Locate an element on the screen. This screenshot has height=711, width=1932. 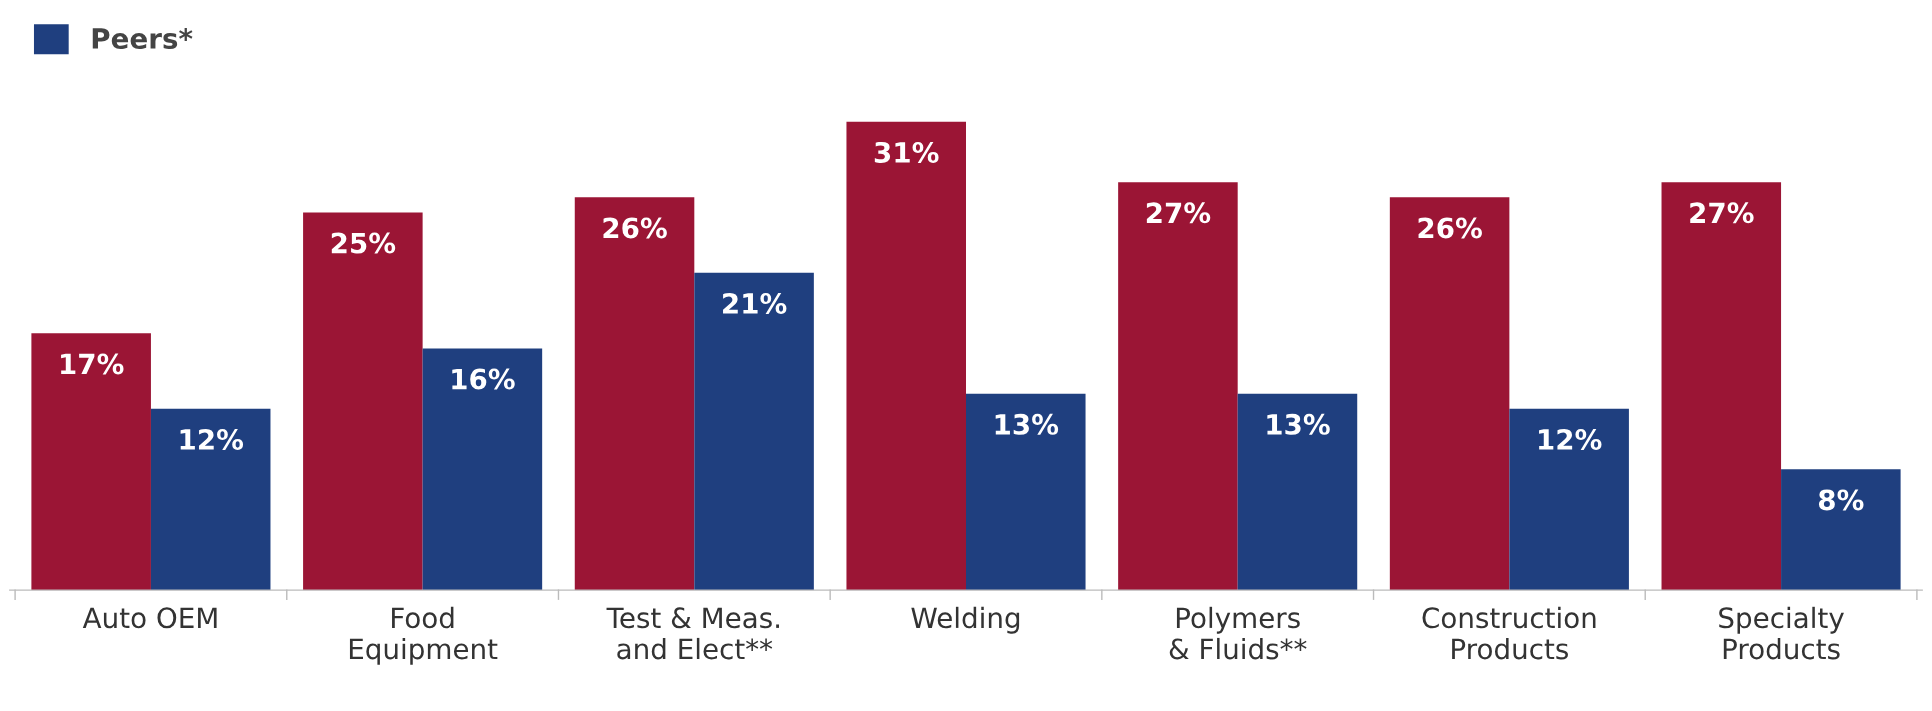
x-tick-label: Test & Meas. and Elect** is located at coordinates (693, 633).